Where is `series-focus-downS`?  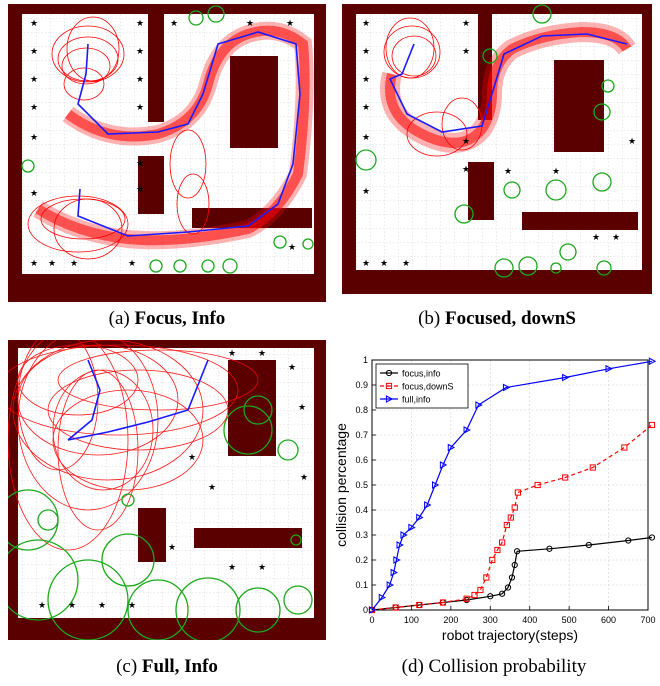 series-focus-downS is located at coordinates (512, 517).